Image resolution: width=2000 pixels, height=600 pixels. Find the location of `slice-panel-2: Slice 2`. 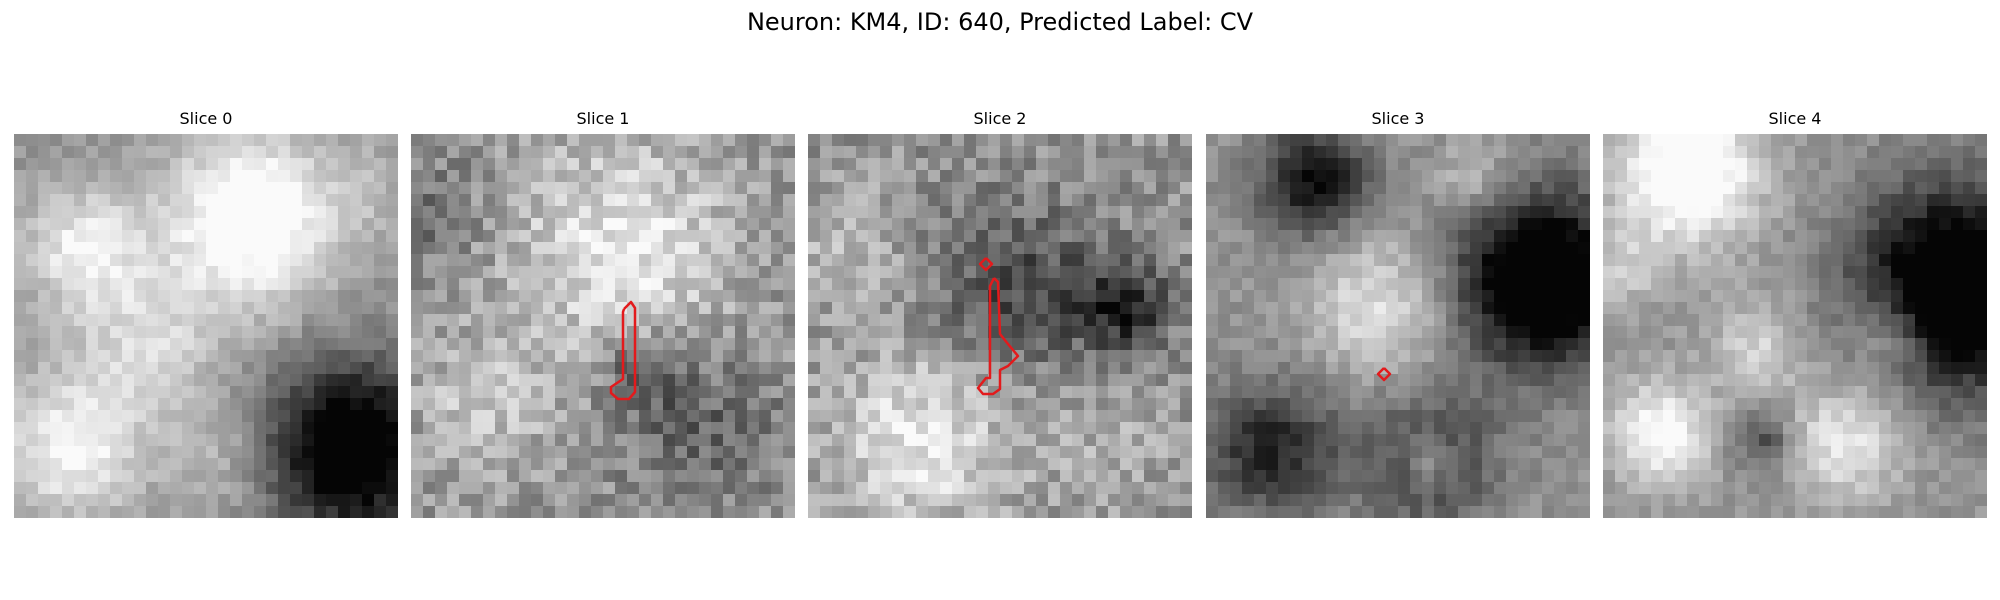

slice-panel-2: Slice 2 is located at coordinates (1000, 313).